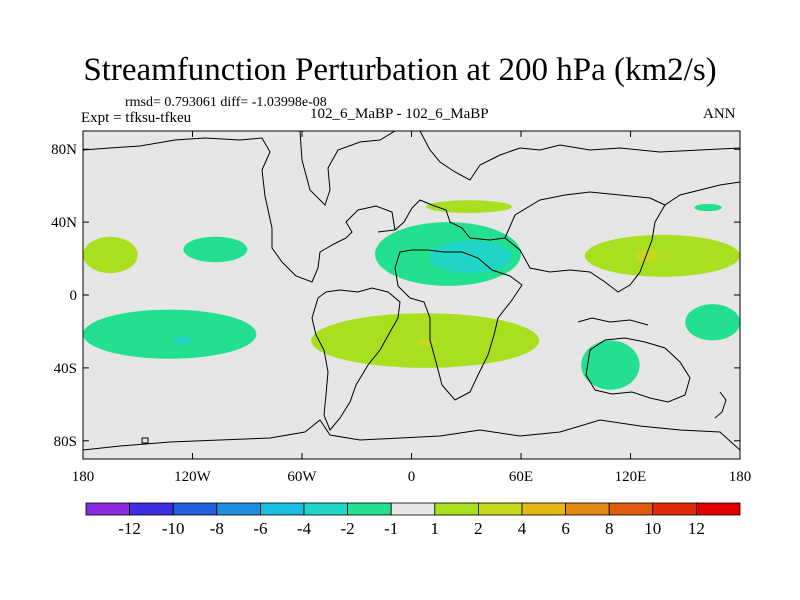  I want to click on colorbar-label: 1, so click(435, 528).